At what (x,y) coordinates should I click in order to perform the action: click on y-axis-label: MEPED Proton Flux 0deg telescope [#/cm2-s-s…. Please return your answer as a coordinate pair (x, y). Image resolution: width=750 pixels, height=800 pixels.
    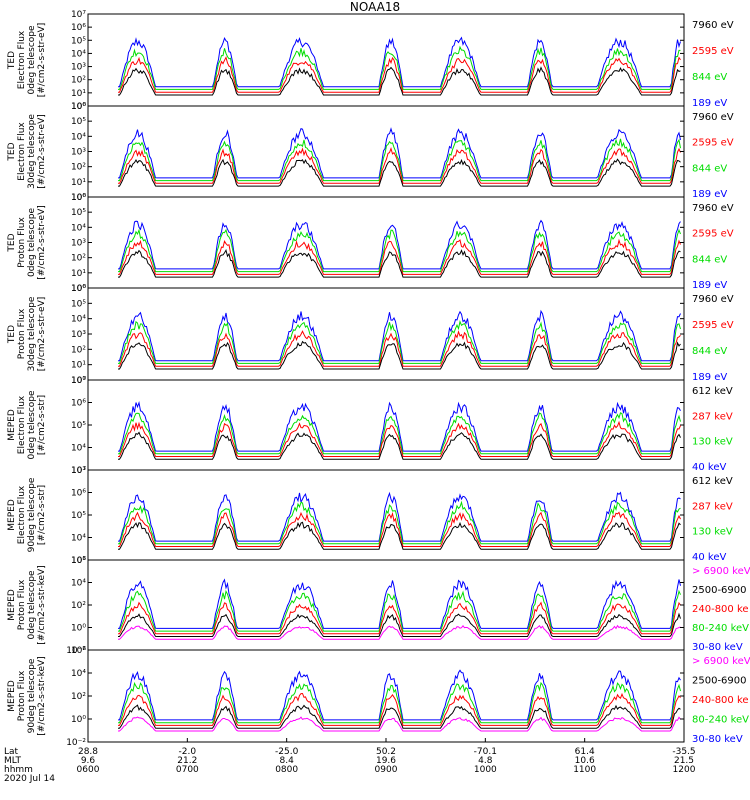
    Looking at the image, I should click on (27, 604).